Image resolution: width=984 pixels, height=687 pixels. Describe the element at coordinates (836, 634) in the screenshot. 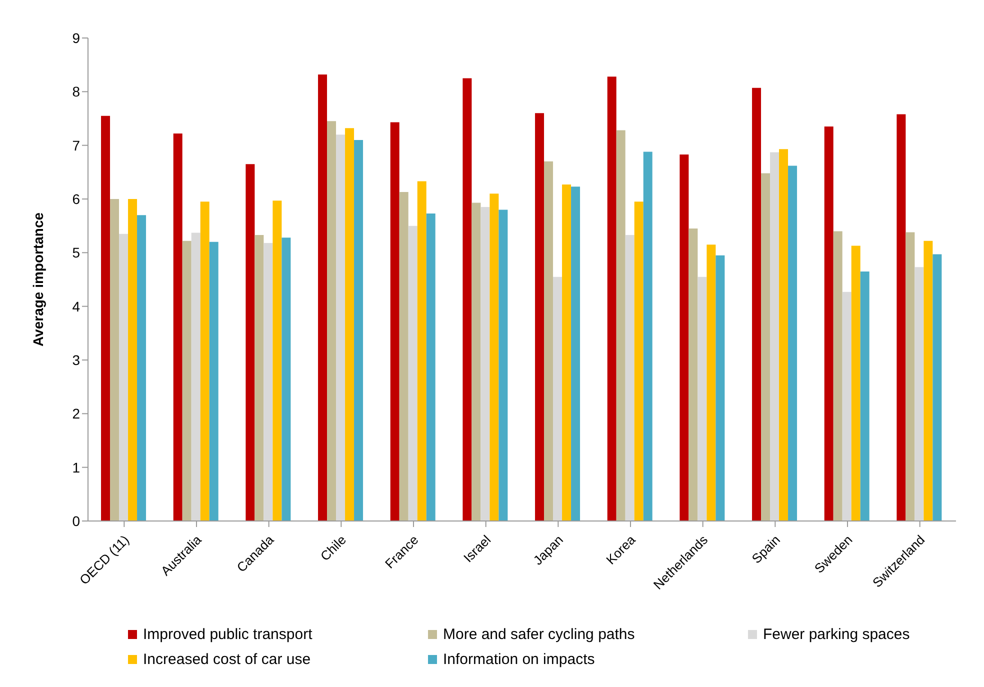

I see `legend-label: Fewer parking spaces` at that location.